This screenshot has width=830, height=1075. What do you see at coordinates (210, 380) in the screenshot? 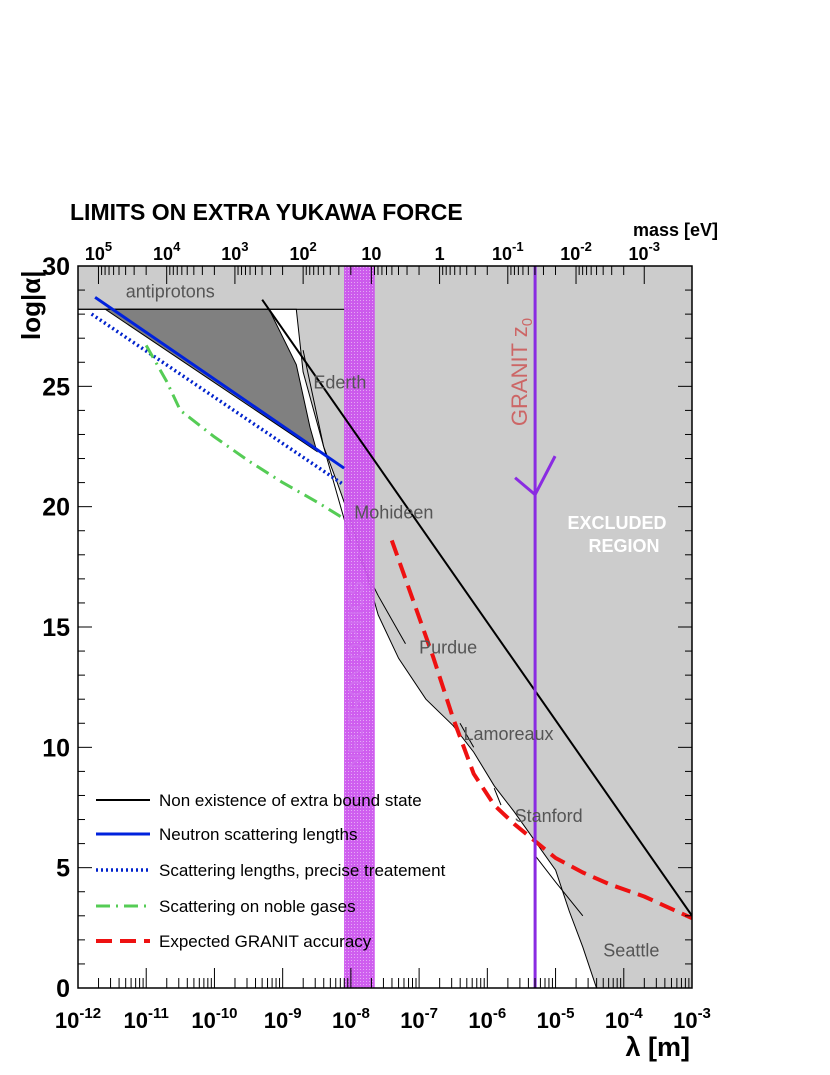
I see `combined-limit-region` at bounding box center [210, 380].